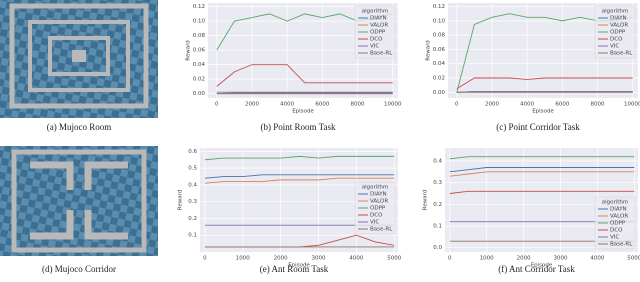 Image resolution: width=640 pixels, height=282 pixels. What do you see at coordinates (79, 201) in the screenshot?
I see `mujoco-corridor-image` at bounding box center [79, 201].